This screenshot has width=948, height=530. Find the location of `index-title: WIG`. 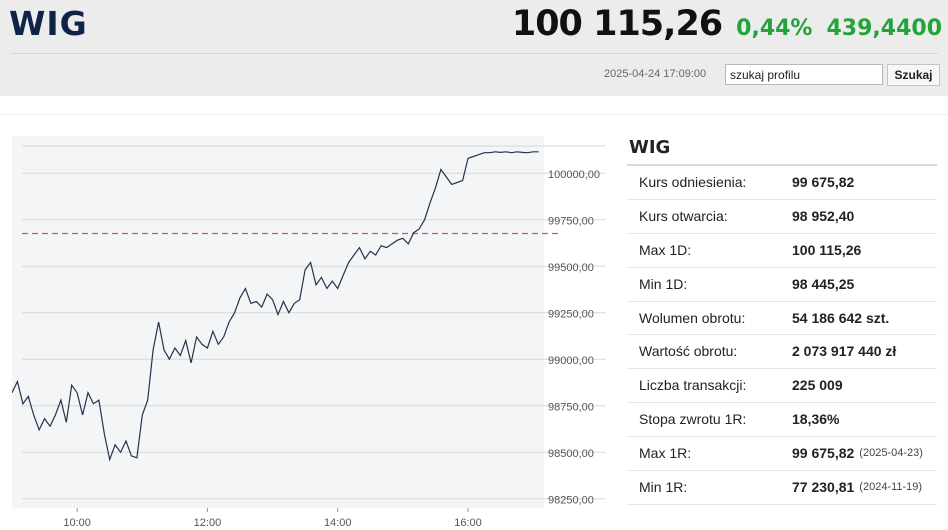

index-title: WIG is located at coordinates (48, 23).